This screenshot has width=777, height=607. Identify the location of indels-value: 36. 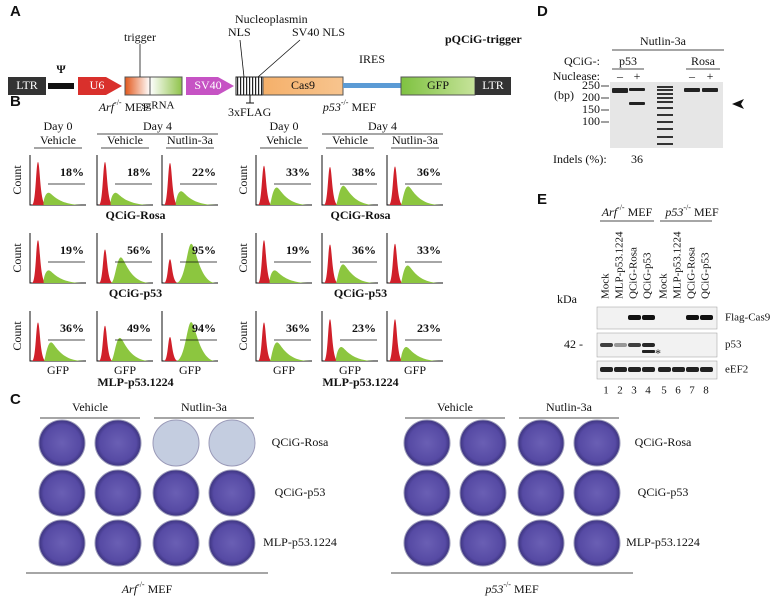
(637, 159).